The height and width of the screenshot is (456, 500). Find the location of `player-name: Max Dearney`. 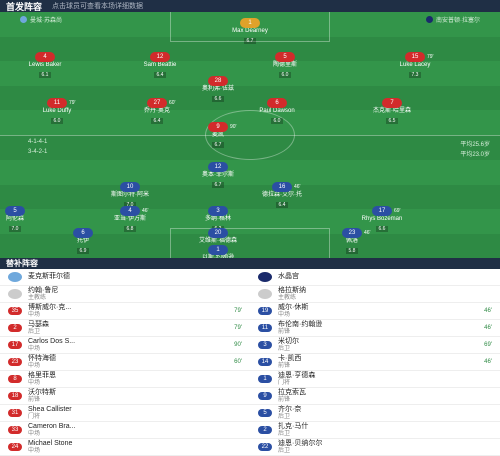

player-name: Max Dearney is located at coordinates (250, 31).